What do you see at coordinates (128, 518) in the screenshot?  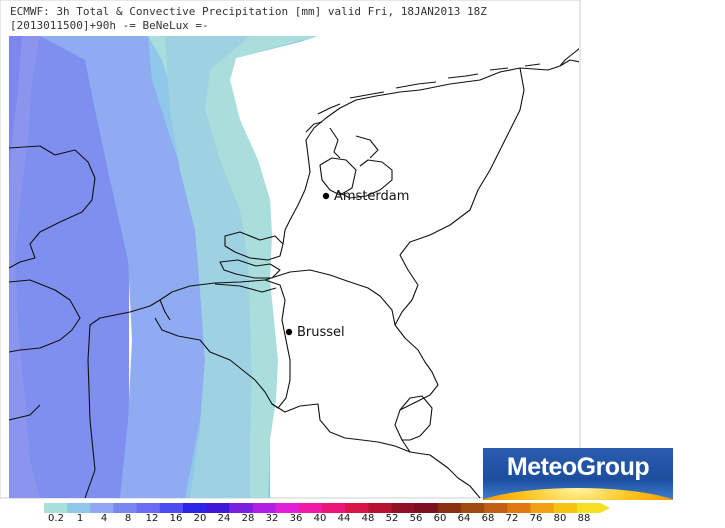 I see `legend-label: 8` at bounding box center [128, 518].